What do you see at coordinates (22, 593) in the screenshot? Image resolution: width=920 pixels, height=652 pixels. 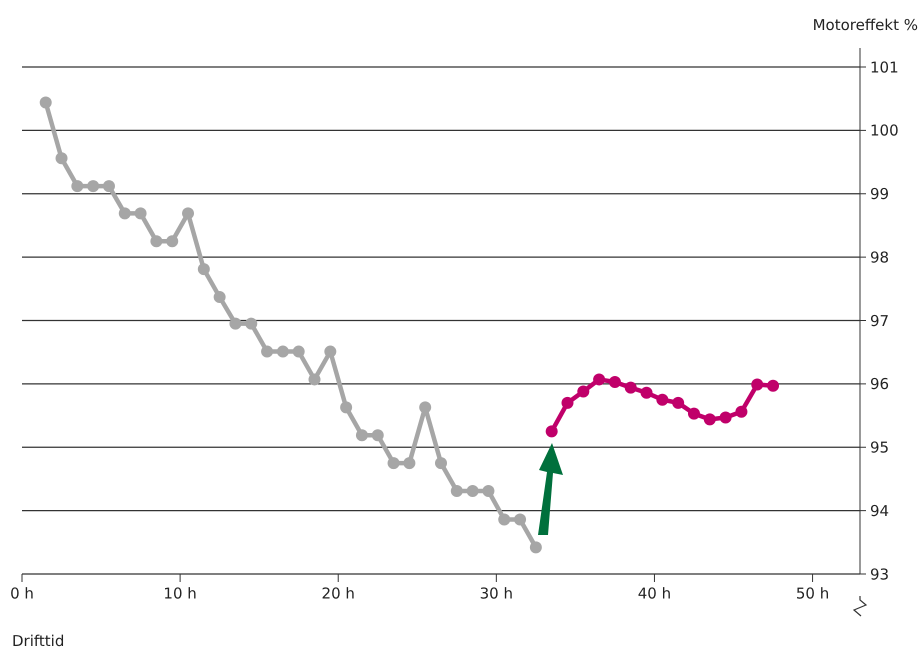 I see `x-tick-label: 0 h` at bounding box center [22, 593].